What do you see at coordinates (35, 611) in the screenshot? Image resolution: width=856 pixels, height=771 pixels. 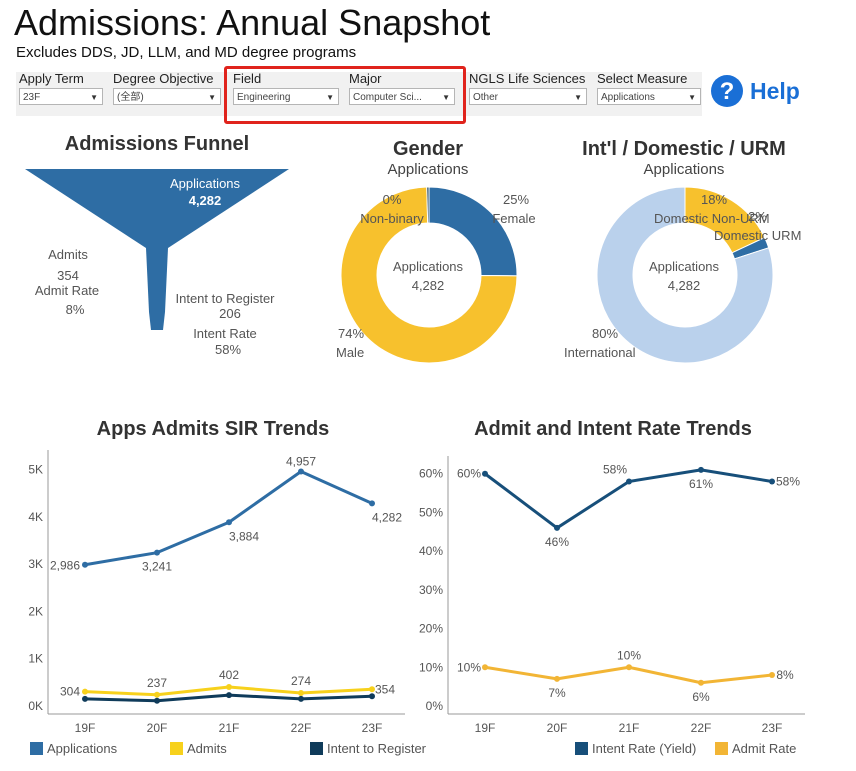 I see `y-tick-label: 2K` at bounding box center [35, 611].